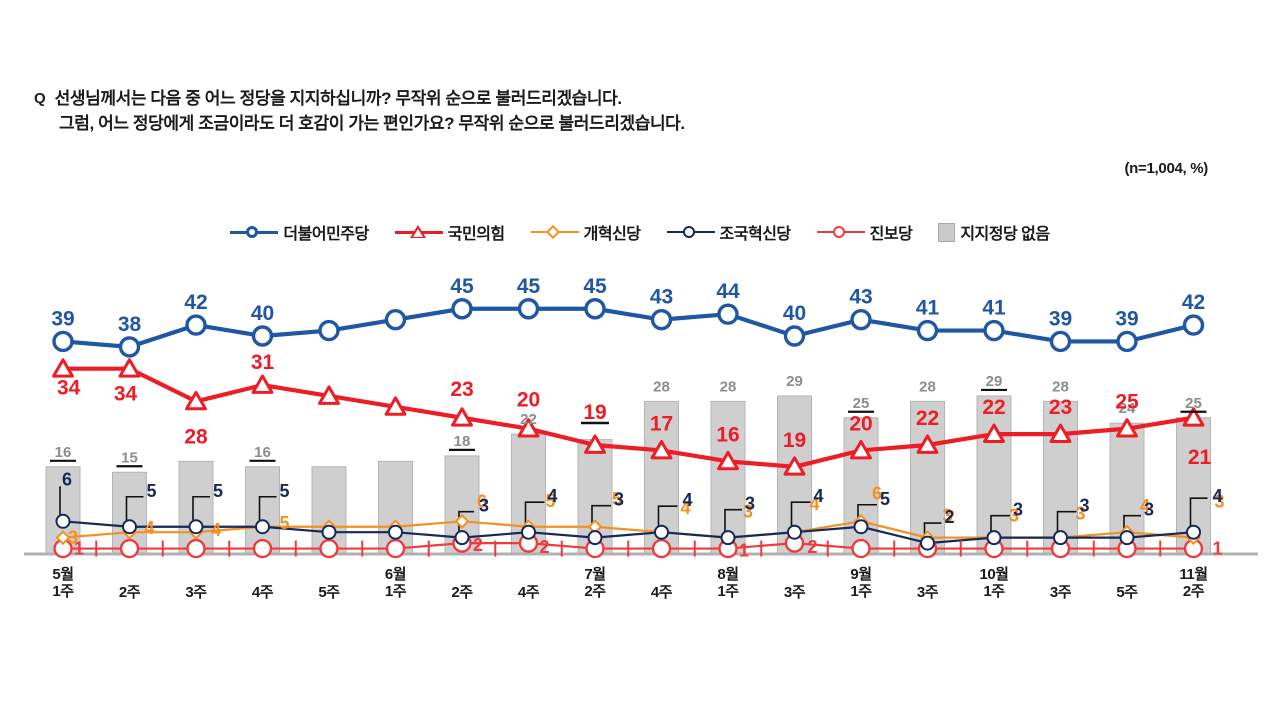 This screenshot has height=720, width=1280. What do you see at coordinates (462, 521) in the screenshot?
I see `reform-party-marker` at bounding box center [462, 521].